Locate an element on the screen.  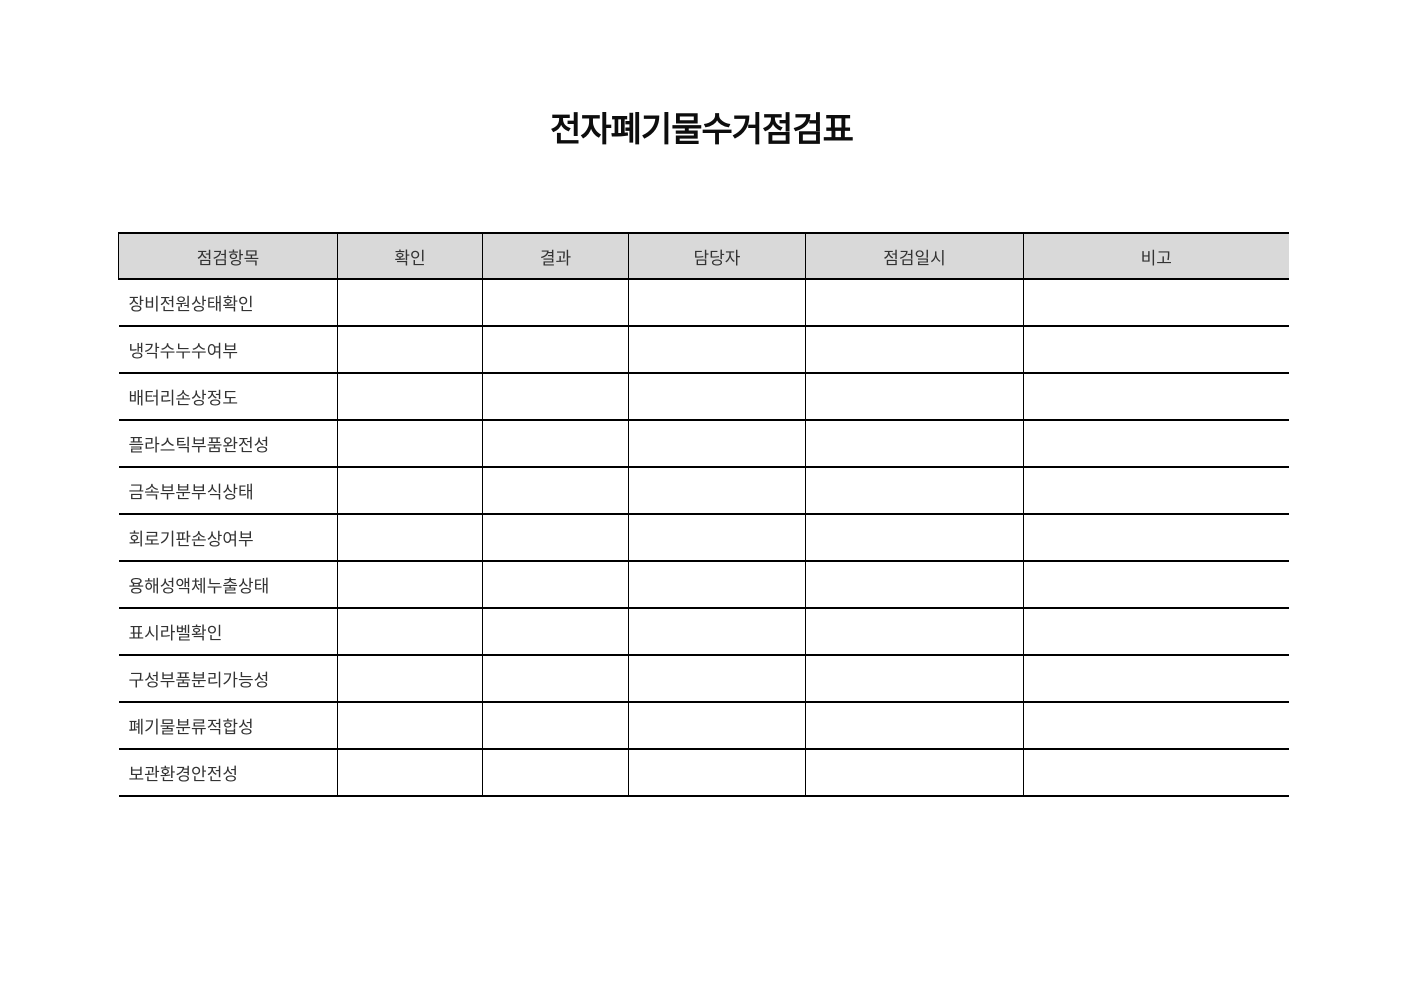
table-row: 냉각수누수여부 is located at coordinates (703, 350).